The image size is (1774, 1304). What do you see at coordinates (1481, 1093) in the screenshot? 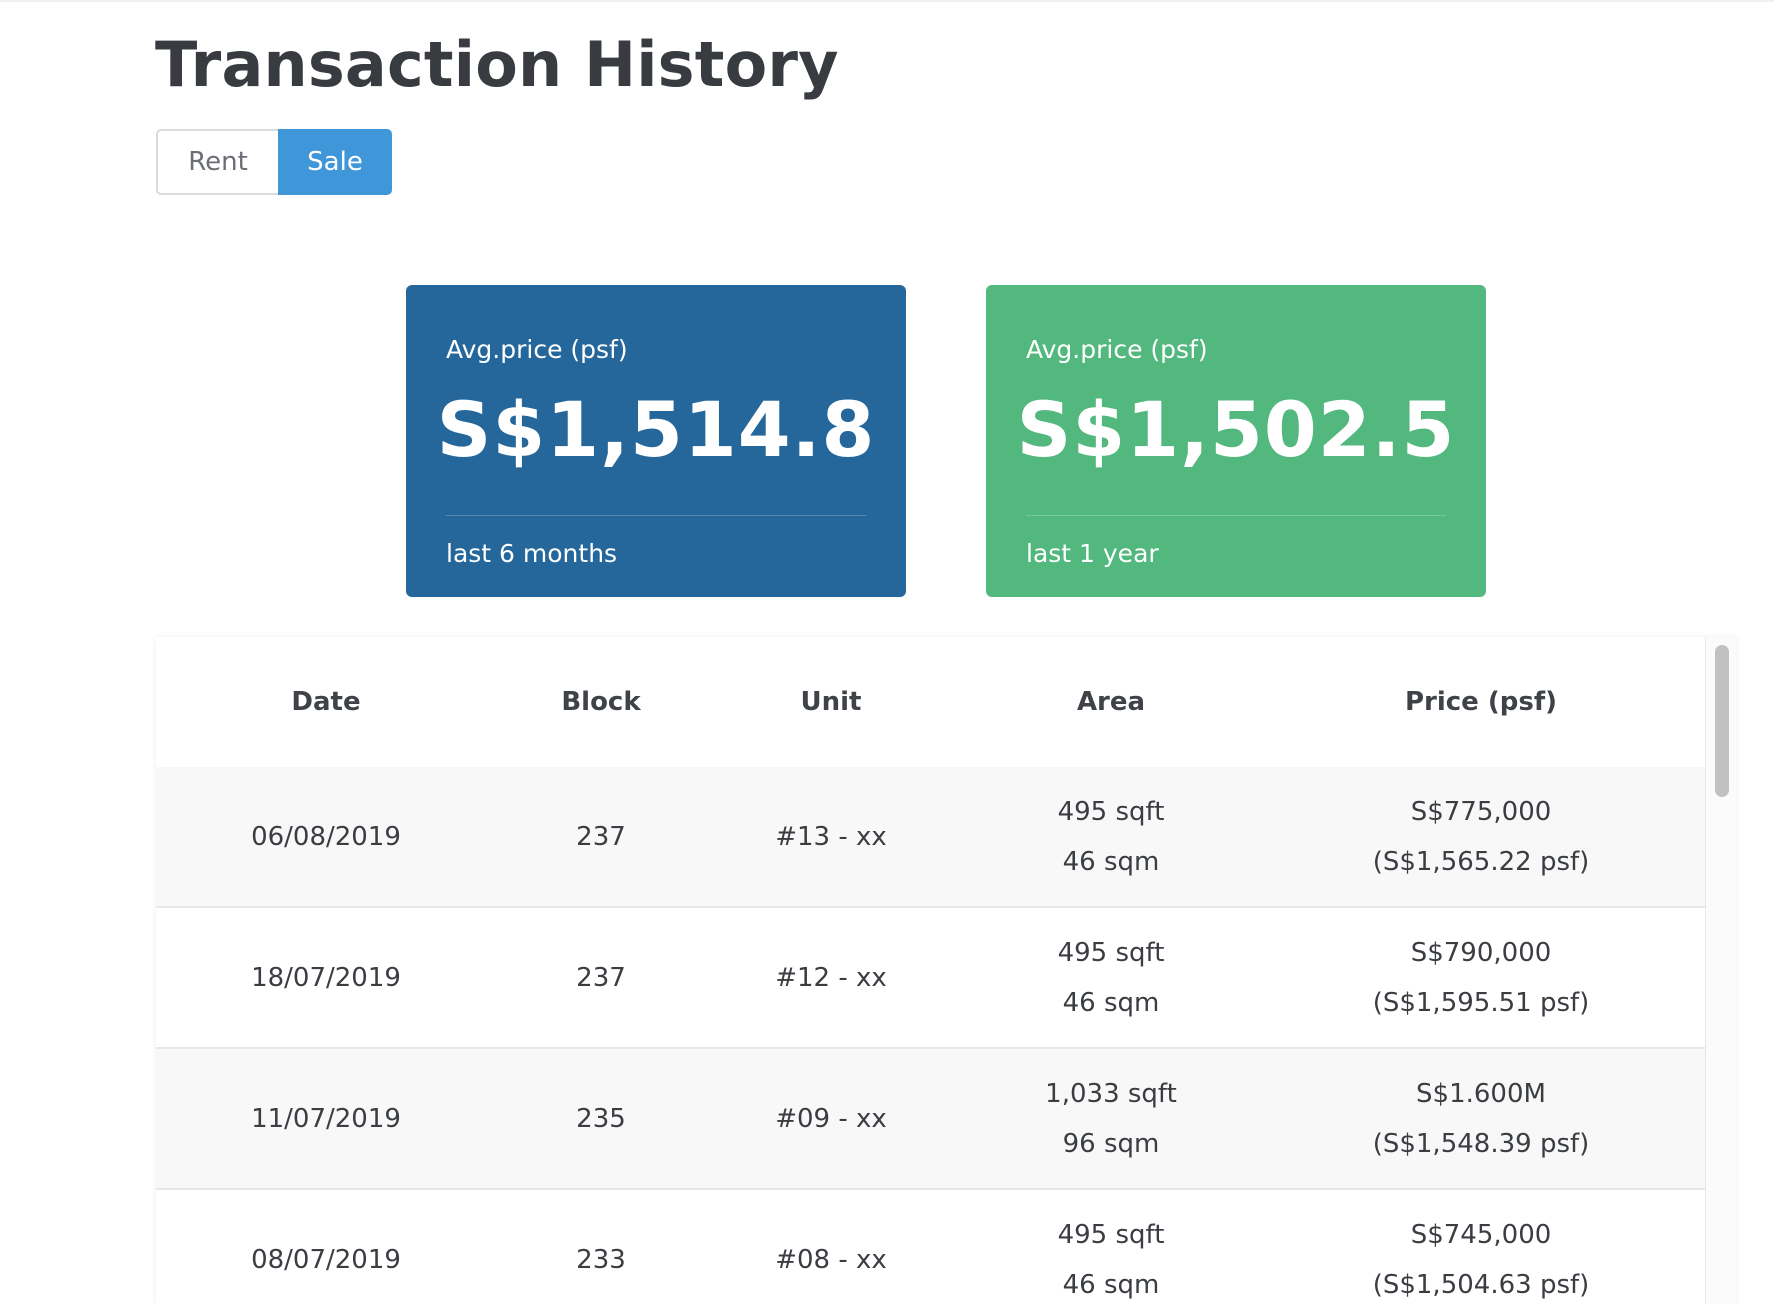
I see `price-total: S$1.600M` at bounding box center [1481, 1093].